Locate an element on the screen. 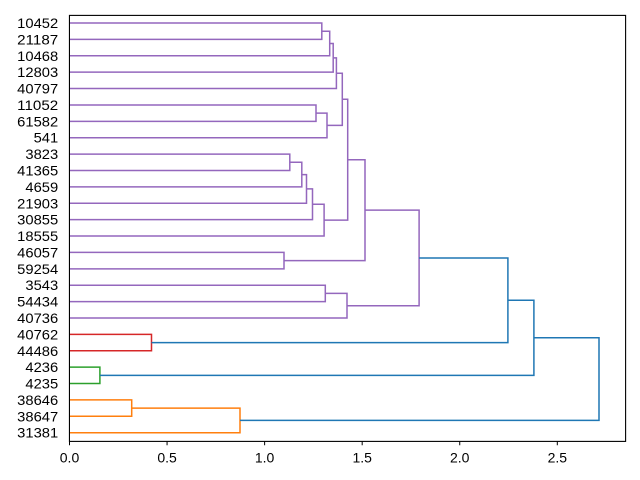  svg-text: 4235 is located at coordinates (41, 384).